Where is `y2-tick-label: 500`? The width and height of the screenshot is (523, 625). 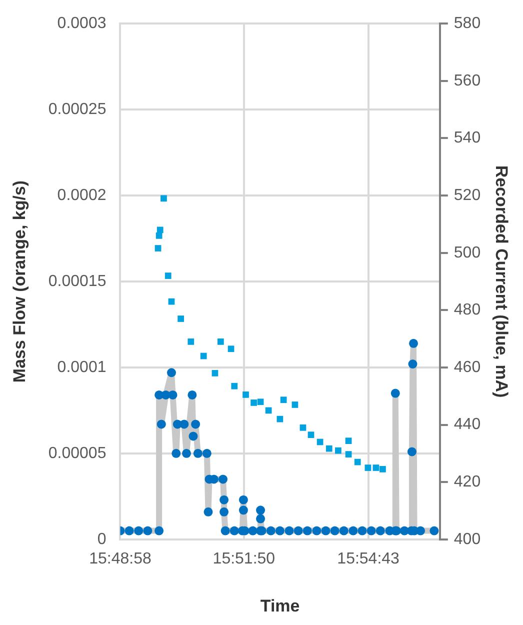 y2-tick-label: 500 is located at coordinates (467, 253).